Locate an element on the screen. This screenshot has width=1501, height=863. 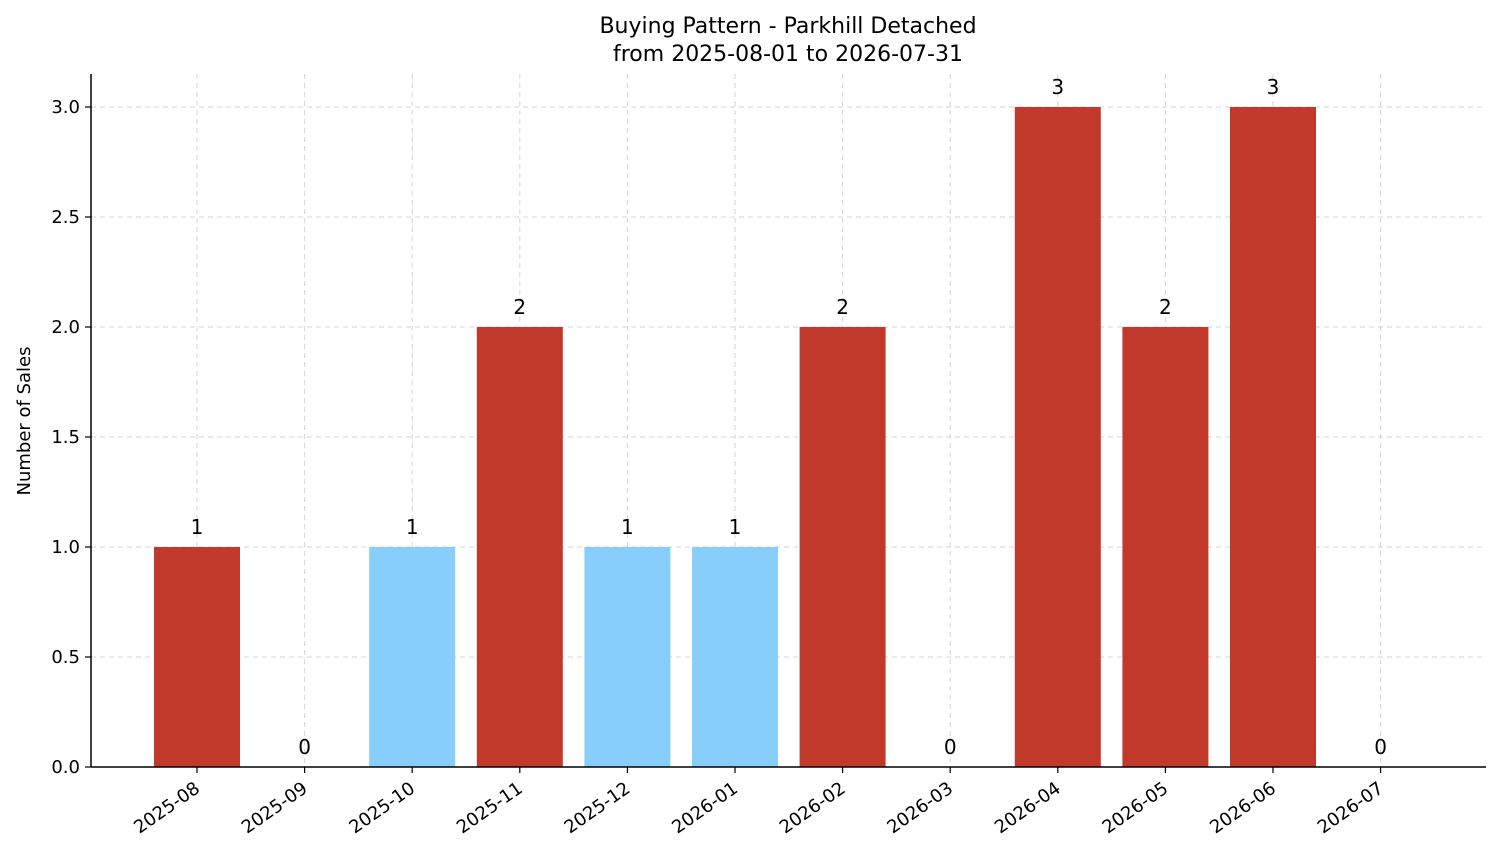
y-axis-ticks: 0.0 0.5 1.0 1.5 2.0 2.5 3.0 is located at coordinates (71, 437).